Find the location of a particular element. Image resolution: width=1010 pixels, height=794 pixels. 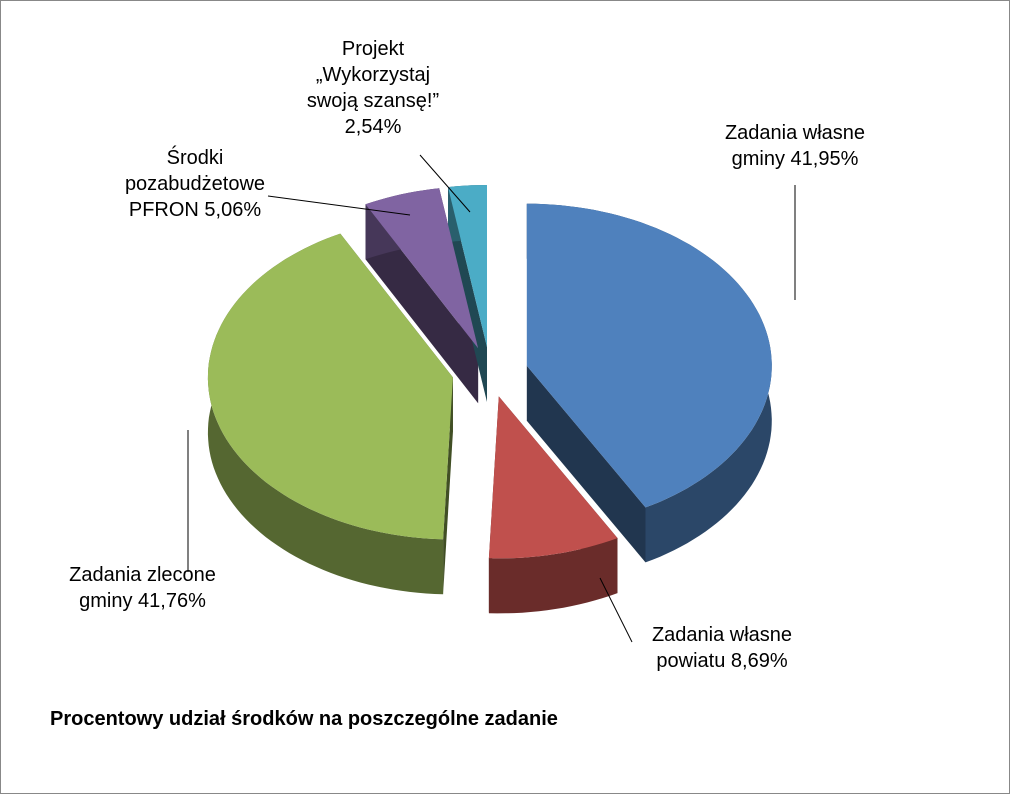

slice-wall is located at coordinates (553, 576).